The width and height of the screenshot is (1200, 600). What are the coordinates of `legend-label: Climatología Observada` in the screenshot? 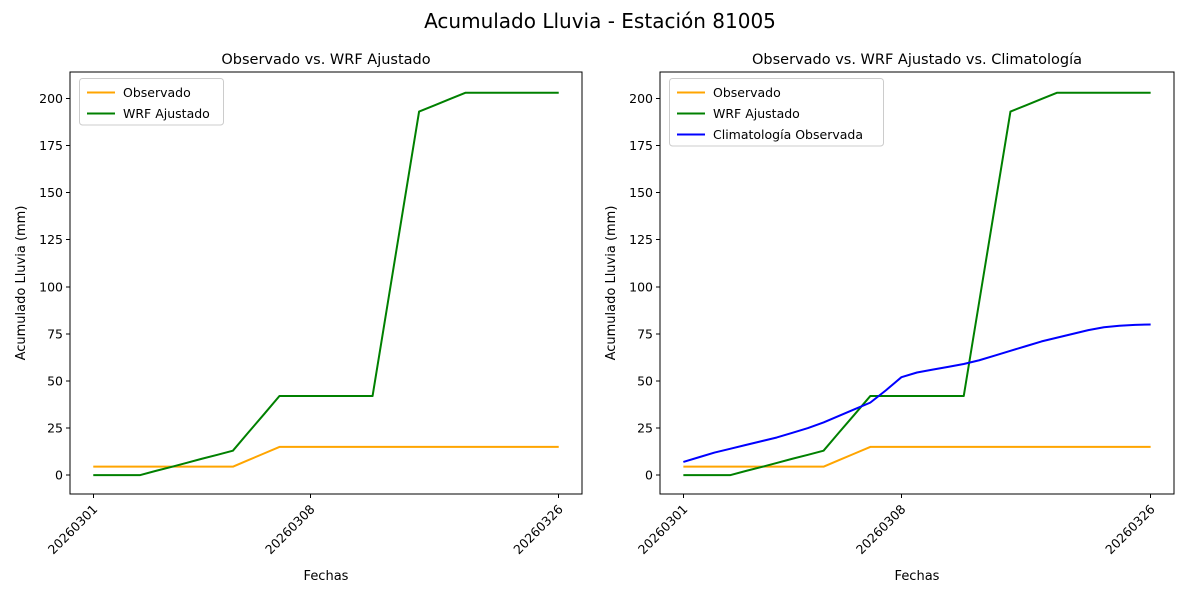 It's located at (788, 134).